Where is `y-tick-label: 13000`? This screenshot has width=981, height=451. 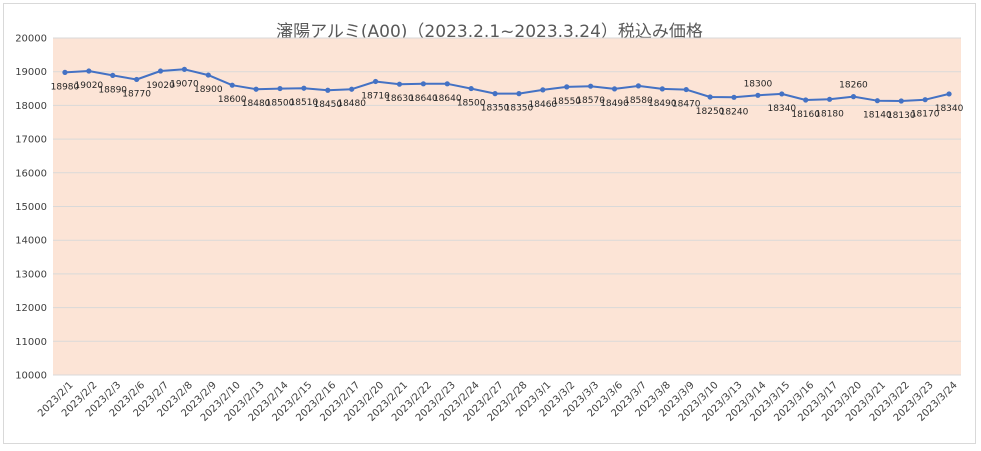 y-tick-label: 13000 is located at coordinates (31, 274).